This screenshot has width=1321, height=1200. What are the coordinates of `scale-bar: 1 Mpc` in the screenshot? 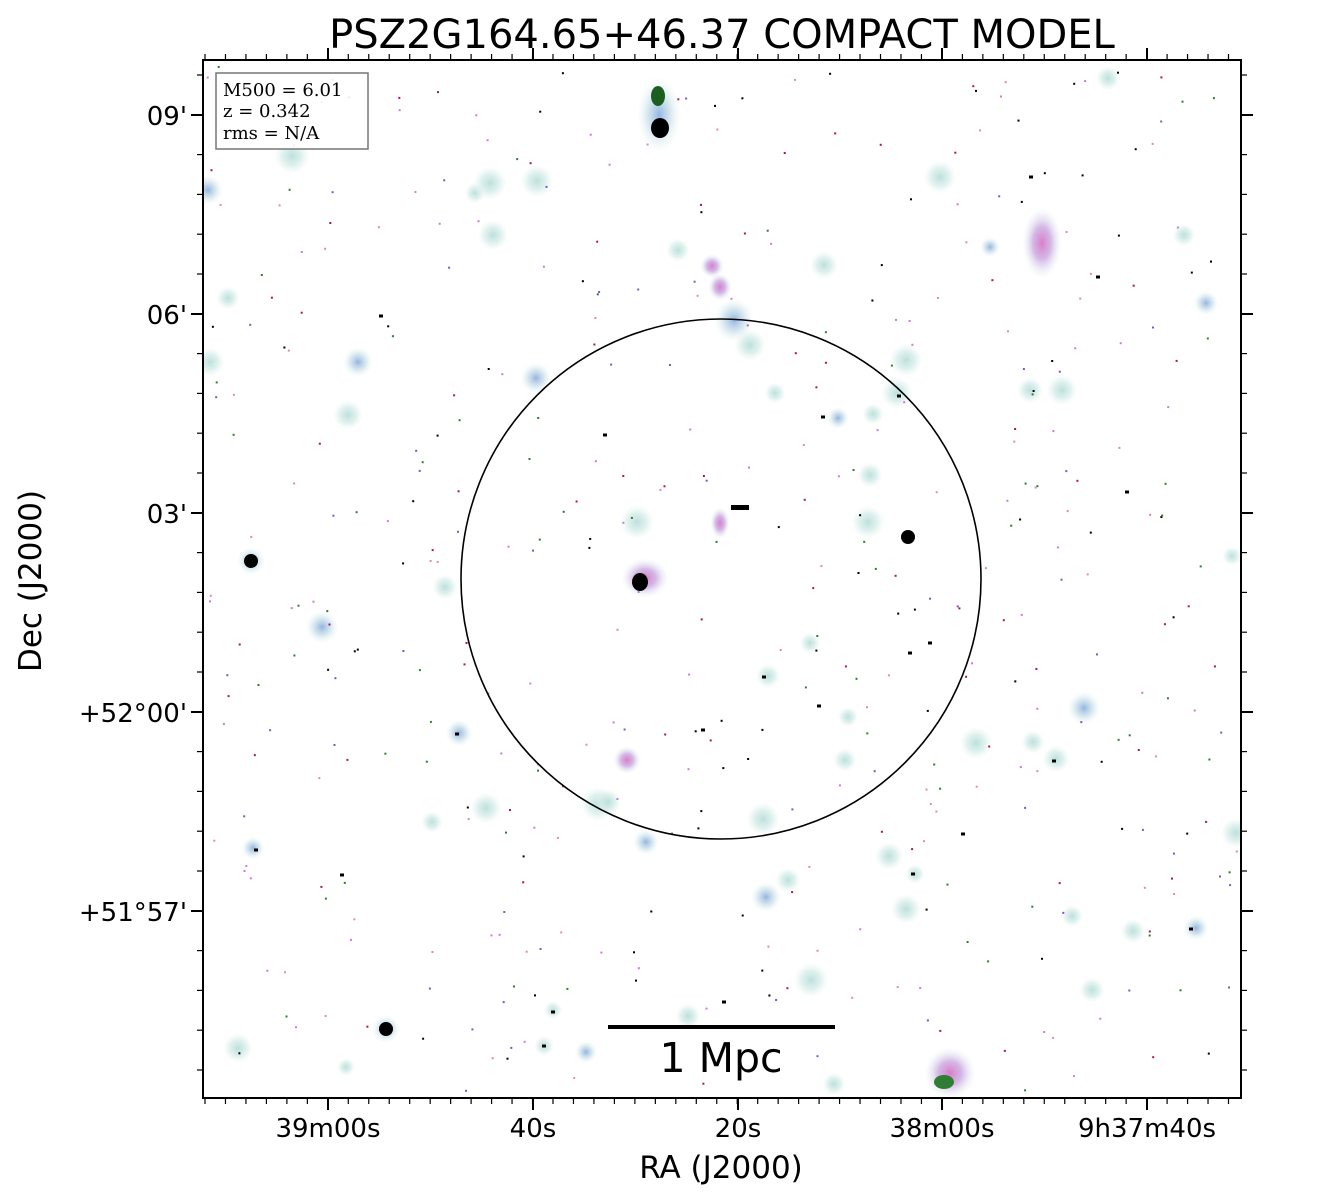 It's located at (721, 1053).